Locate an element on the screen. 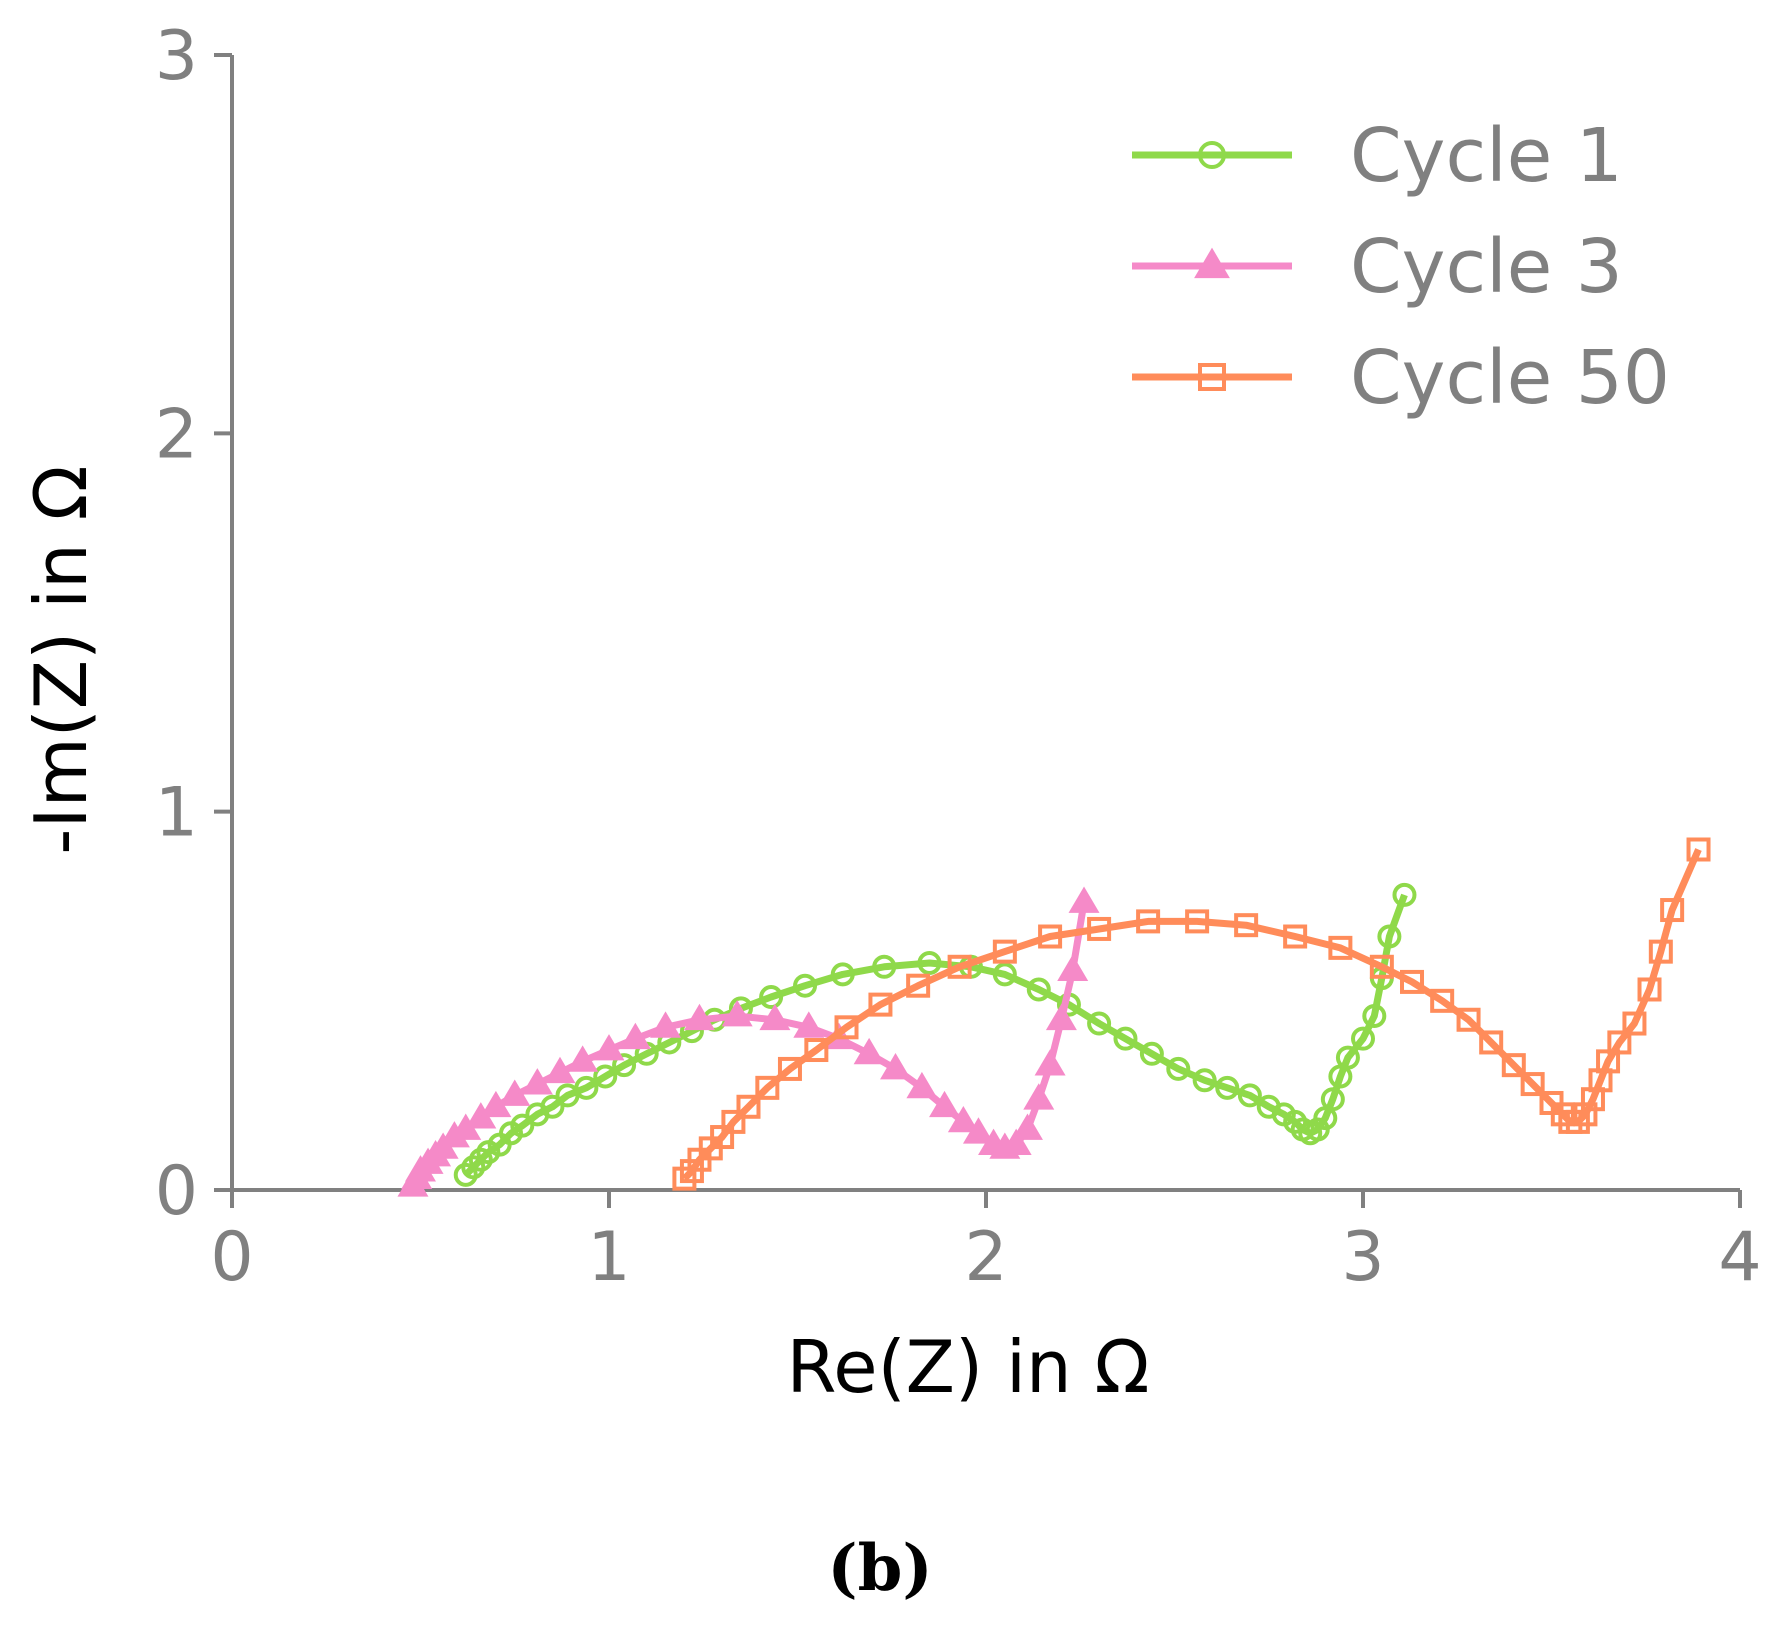 This screenshot has height=1628, width=1777. legend-label: Cycle 50 is located at coordinates (1510, 378).